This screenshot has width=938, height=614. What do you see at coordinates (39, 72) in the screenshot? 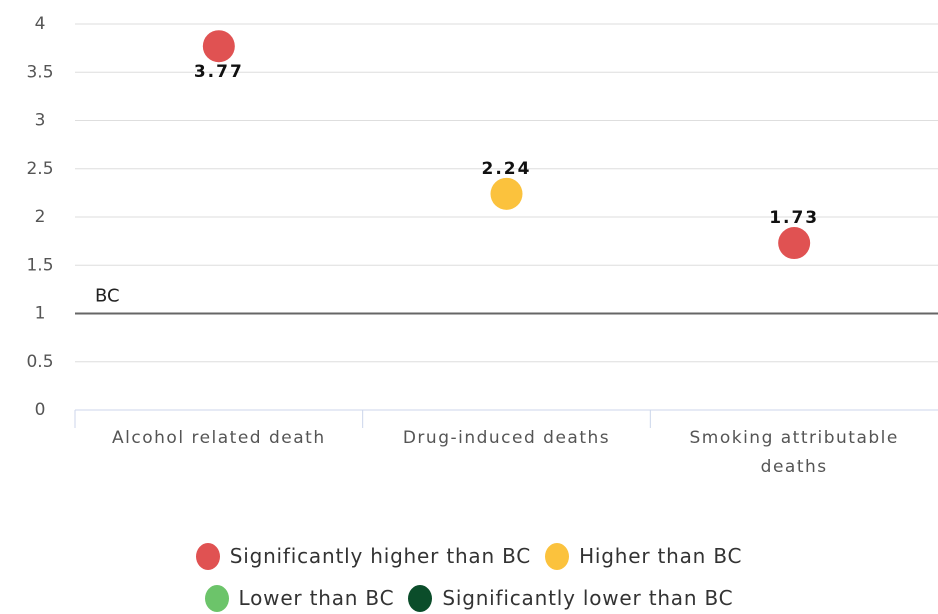
I see `y-tick-label: 3.5` at bounding box center [39, 72].